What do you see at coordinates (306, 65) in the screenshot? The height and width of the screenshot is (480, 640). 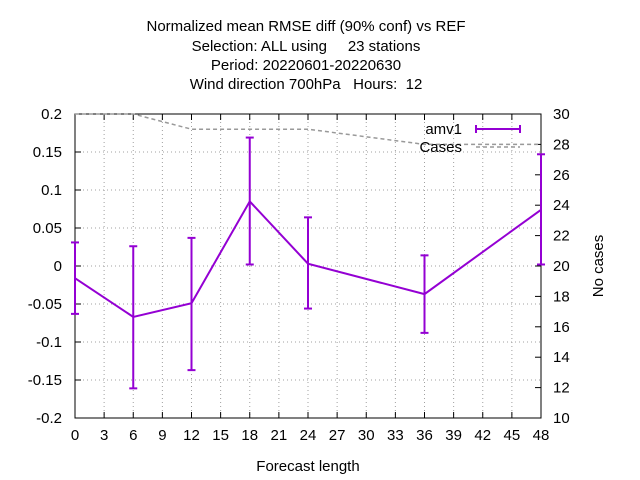 I see `chart-title-line-3: Period: 20220601-20220630` at bounding box center [306, 65].